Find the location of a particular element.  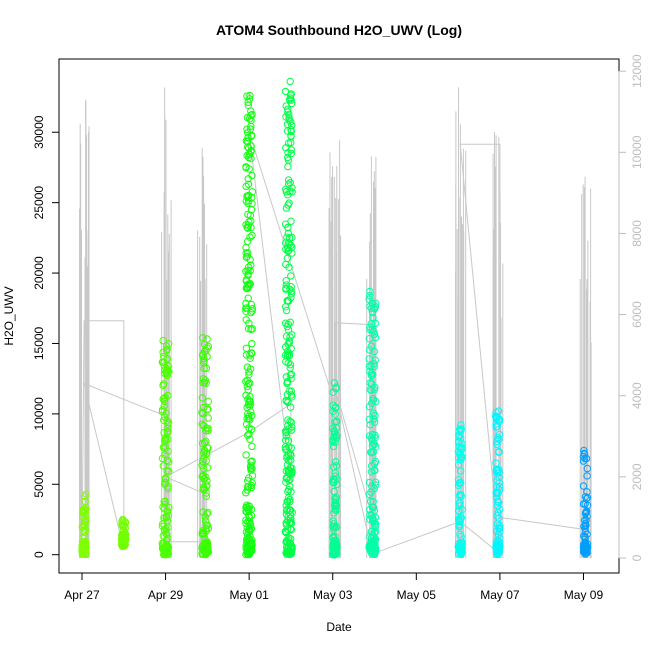

x-axis-label: Date is located at coordinates (339, 627).